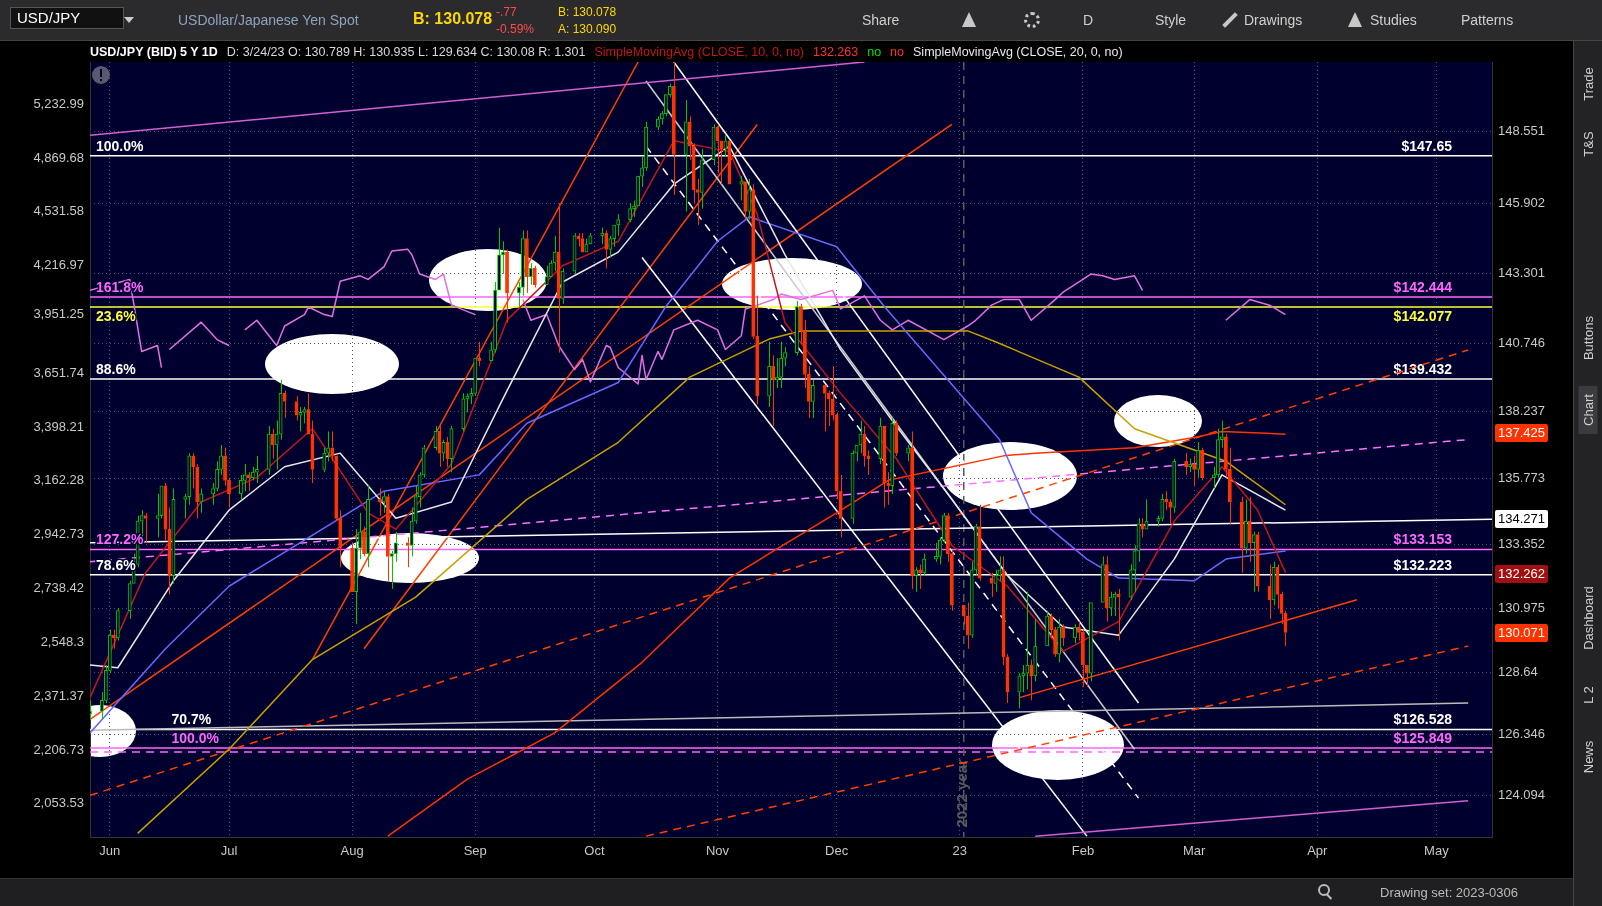 The image size is (1602, 906). I want to click on chart-subtitle: D: 3/24/23 O: 130.789 H: 130.935 L: 129.634 C: 130.08 R: 1.301, so click(406, 51).